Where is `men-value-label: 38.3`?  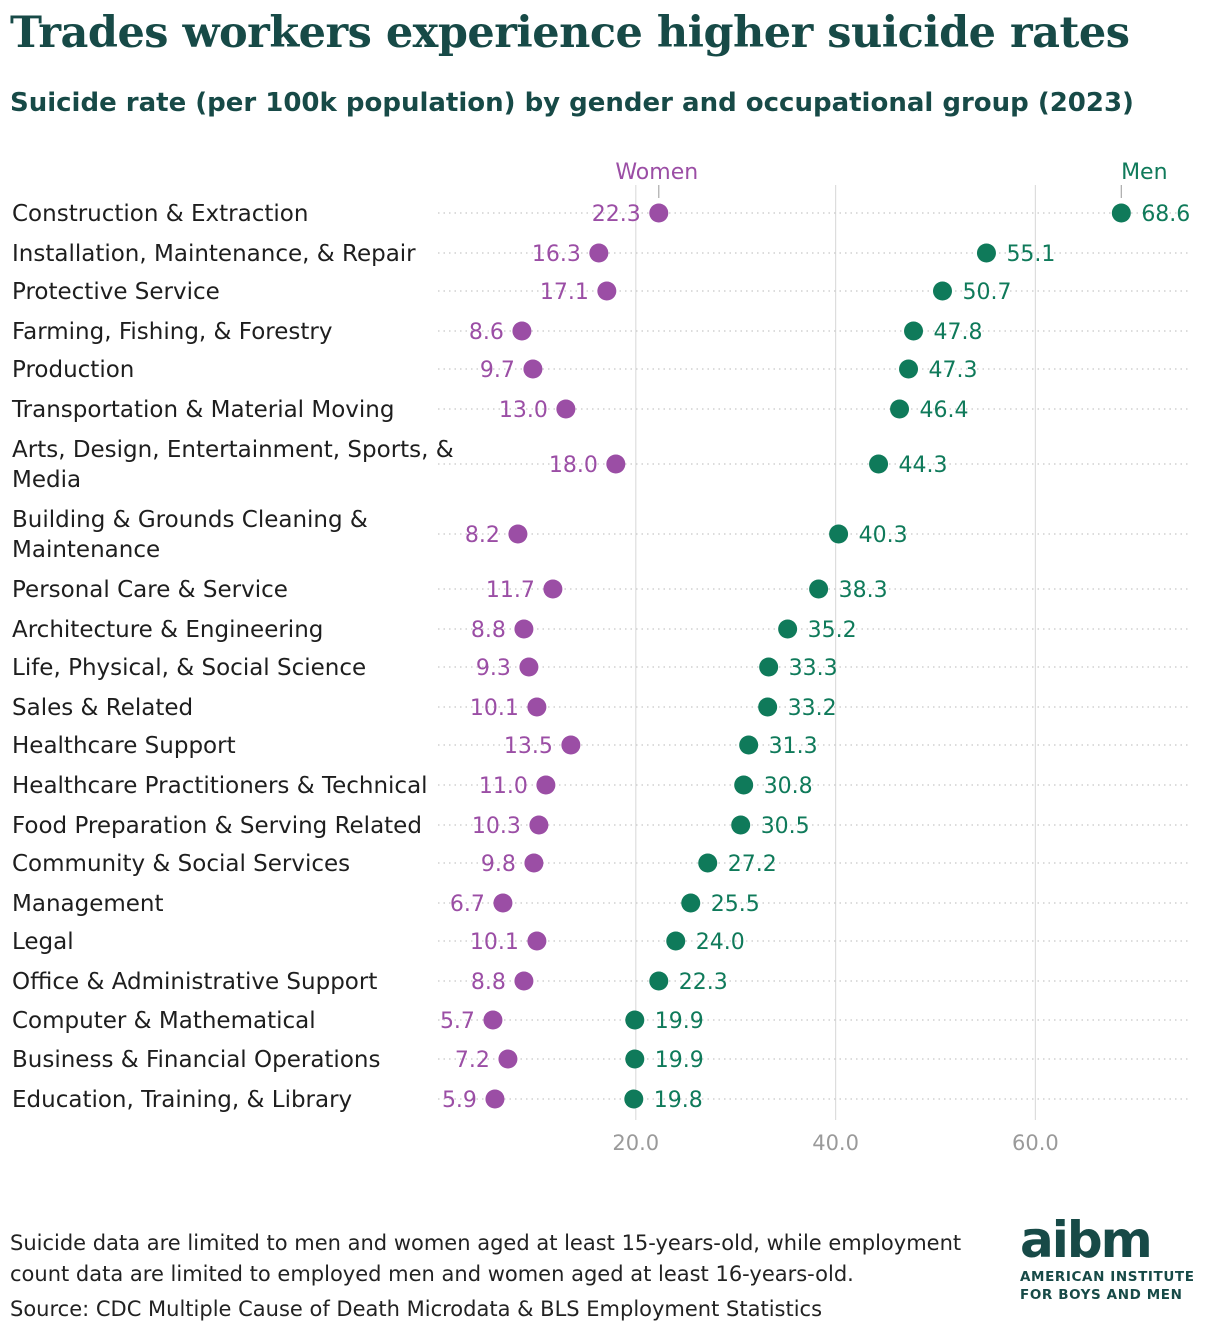
men-value-label: 38.3 is located at coordinates (863, 590).